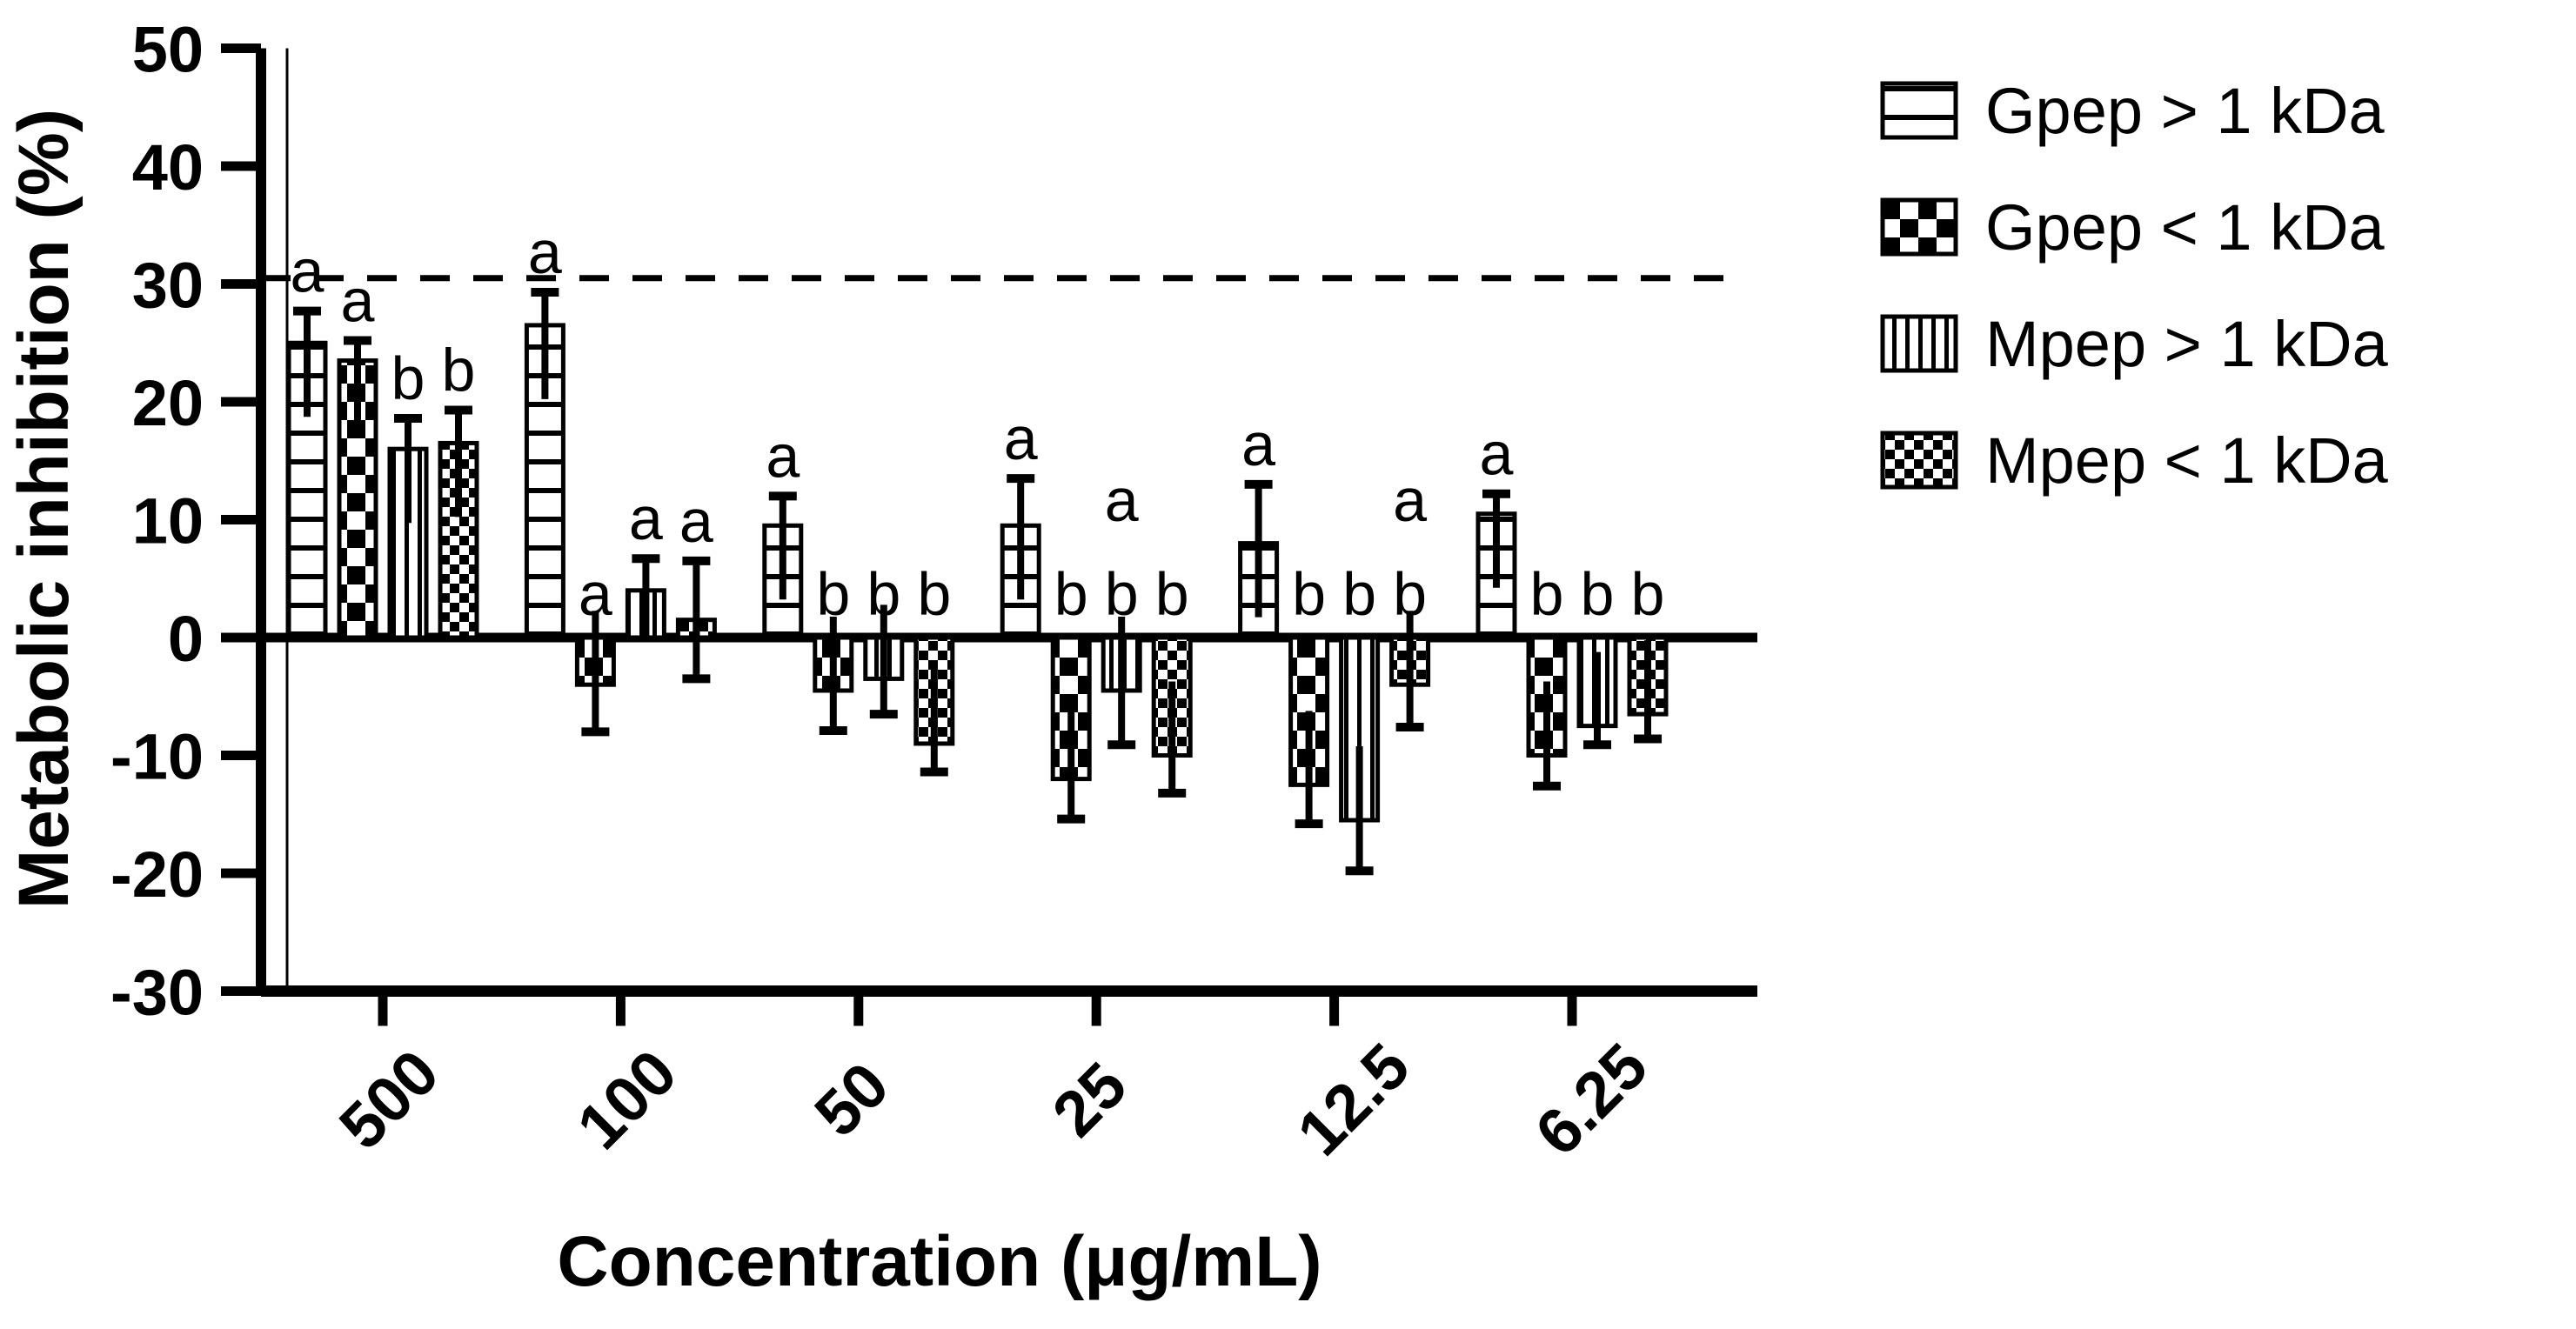  I want to click on y-tick-label: -20, so click(157, 874).